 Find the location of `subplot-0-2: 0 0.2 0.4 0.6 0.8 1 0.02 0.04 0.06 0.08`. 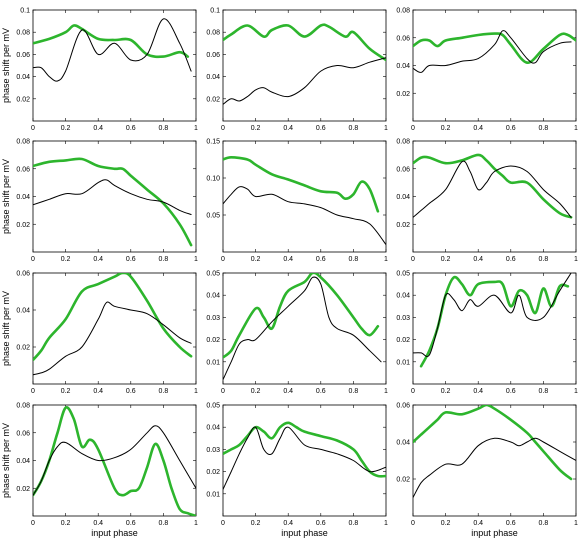

subplot-0-2: 0 0.2 0.4 0.6 0.8 1 0.02 0.04 0.06 0.08 is located at coordinates (487, 70).